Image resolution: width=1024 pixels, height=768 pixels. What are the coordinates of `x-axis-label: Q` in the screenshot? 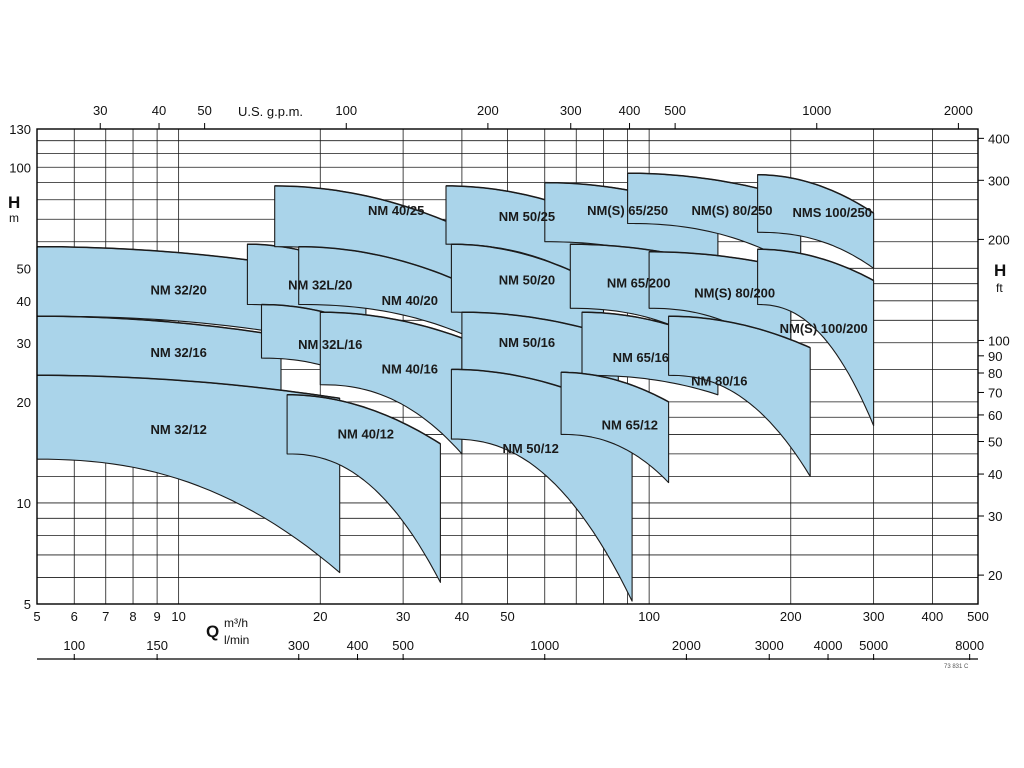 It's located at (212, 631).